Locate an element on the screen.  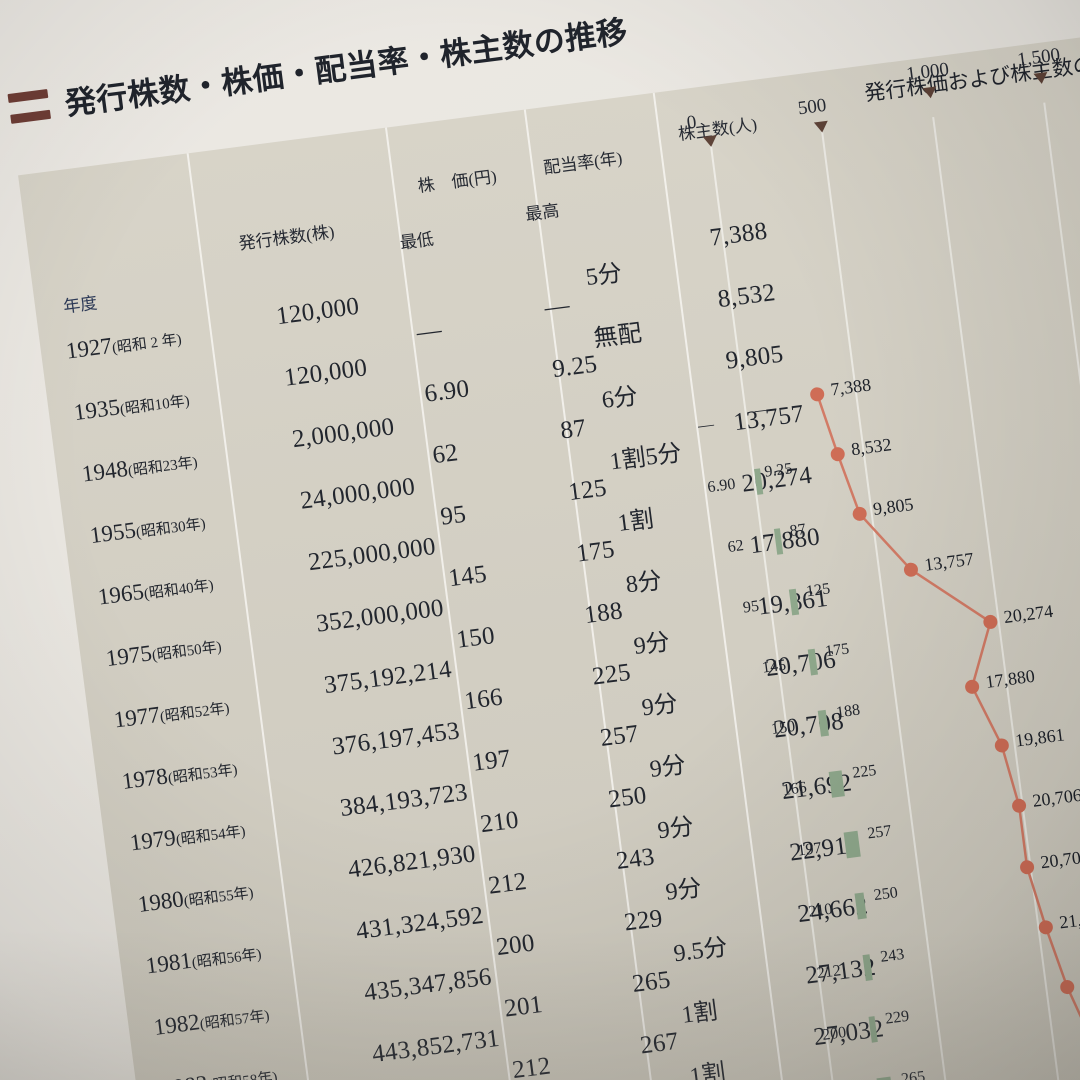
table-row-price-low: 197 is located at coordinates (491, 760).